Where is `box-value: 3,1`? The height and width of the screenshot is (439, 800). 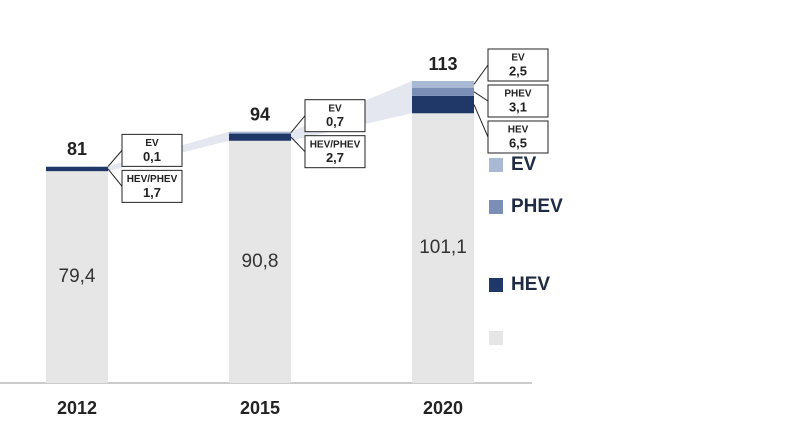
box-value: 3,1 is located at coordinates (518, 106).